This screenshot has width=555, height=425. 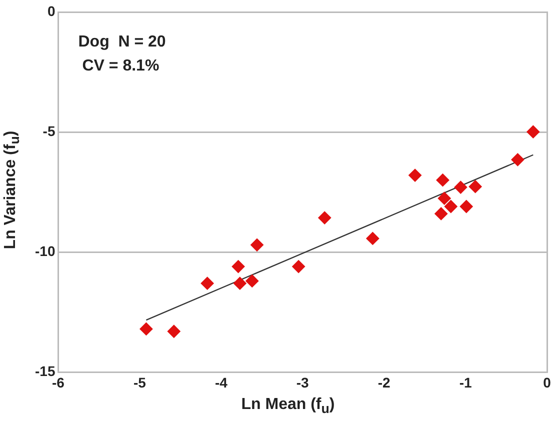 I want to click on y-tick-label: -5, so click(x=49, y=130).